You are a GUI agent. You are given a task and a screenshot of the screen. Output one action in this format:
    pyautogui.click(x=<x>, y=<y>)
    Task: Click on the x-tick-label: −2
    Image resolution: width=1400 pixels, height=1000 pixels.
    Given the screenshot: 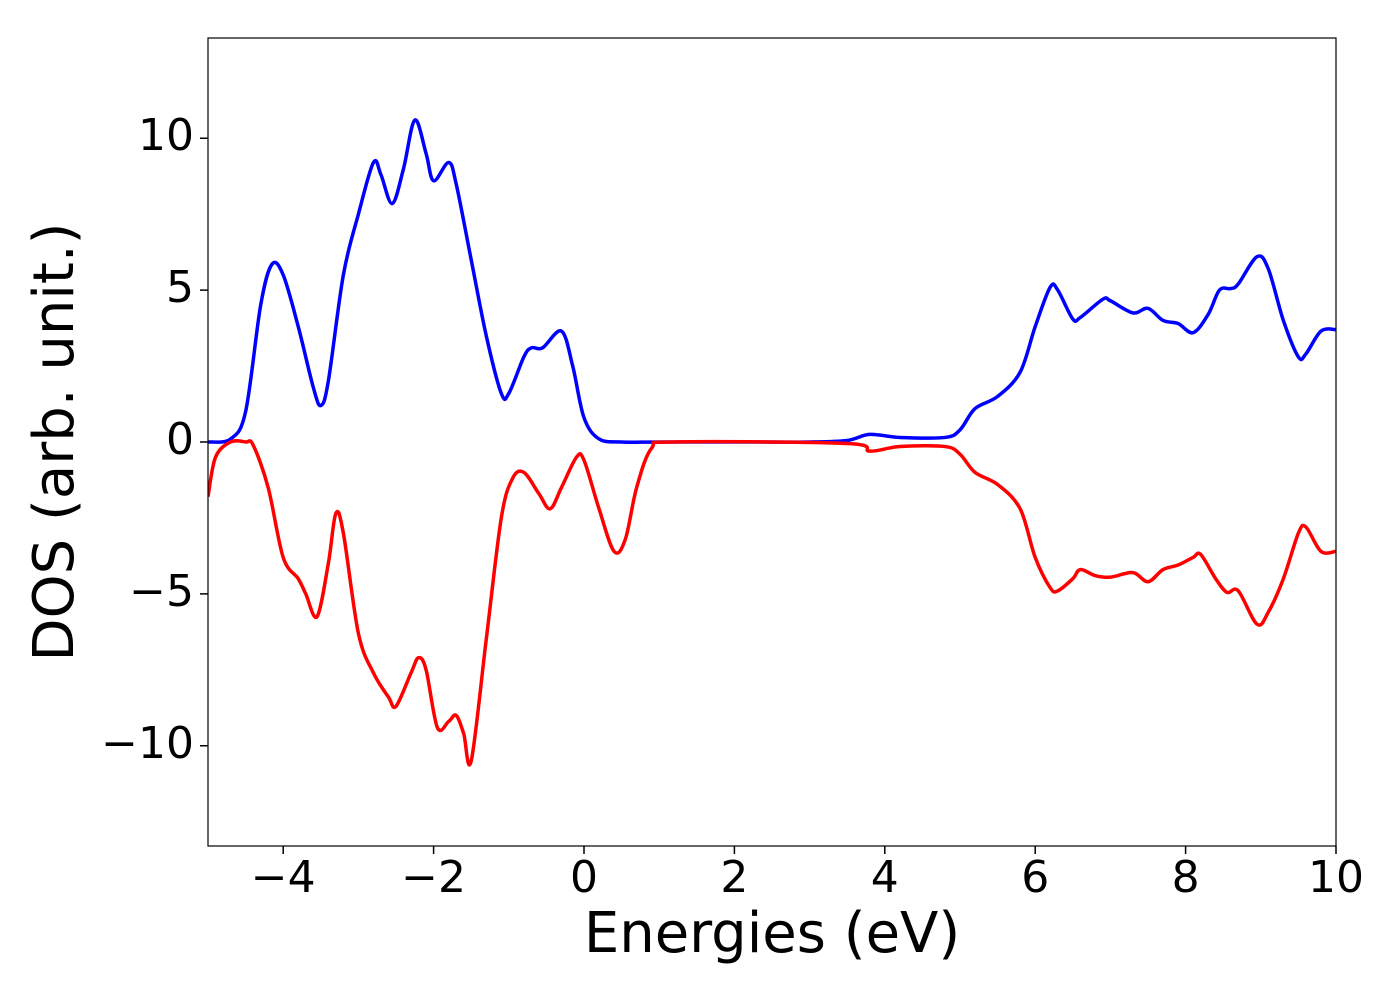 What is the action you would take?
    pyautogui.click(x=433, y=877)
    